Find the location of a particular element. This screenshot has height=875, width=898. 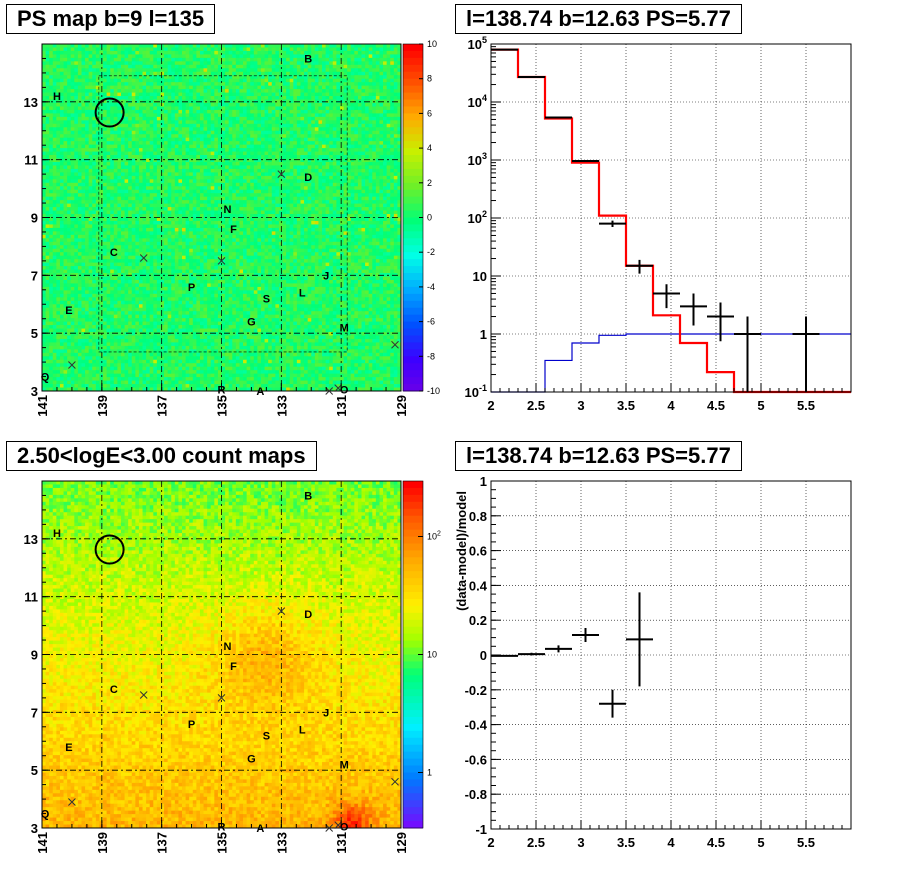

ps-map-source-label: H is located at coordinates (57, 97).